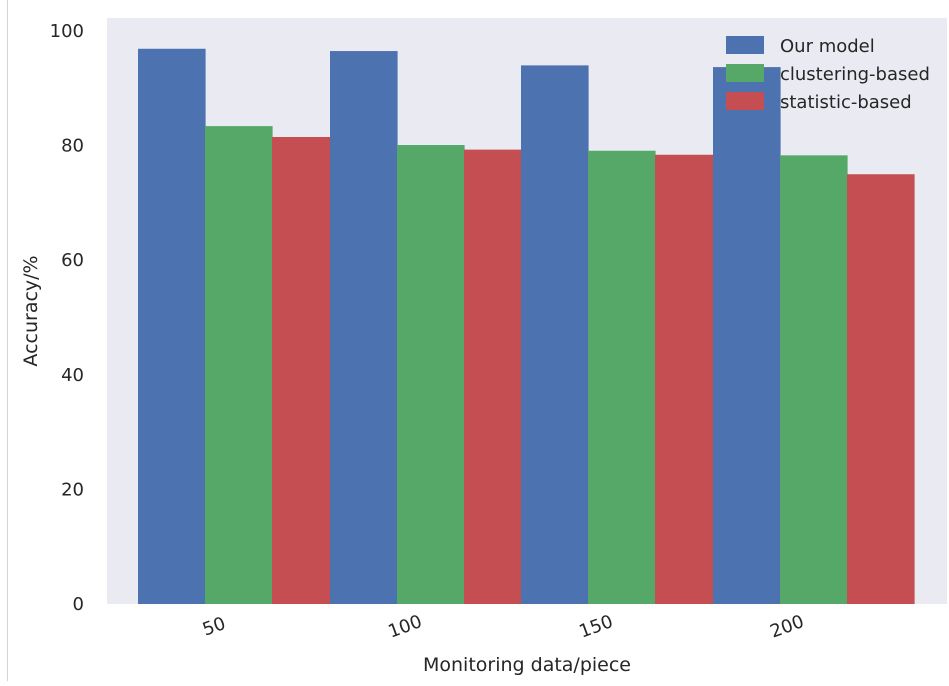 The width and height of the screenshot is (949, 686). Describe the element at coordinates (214, 627) in the screenshot. I see `x-tick-label: 50` at that location.